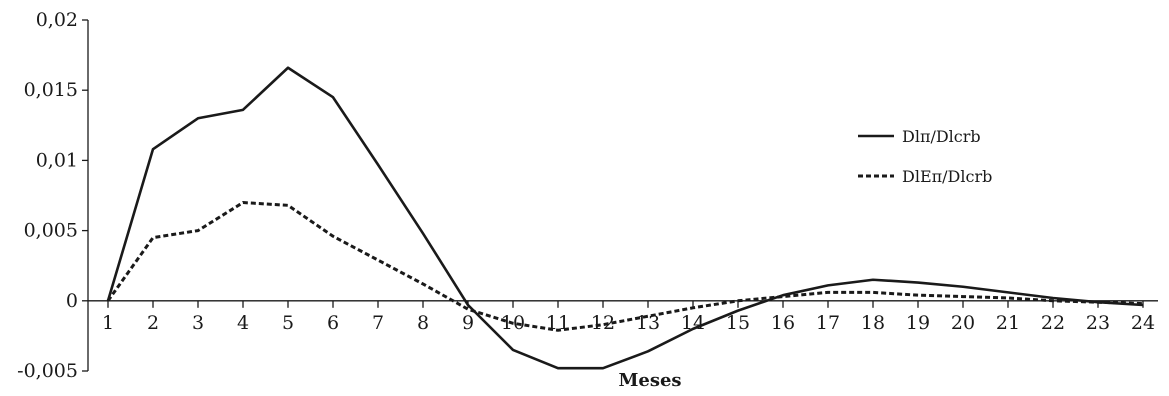 The height and width of the screenshot is (396, 1169). What do you see at coordinates (378, 323) in the screenshot?
I see `x-tick-label: 7` at bounding box center [378, 323].